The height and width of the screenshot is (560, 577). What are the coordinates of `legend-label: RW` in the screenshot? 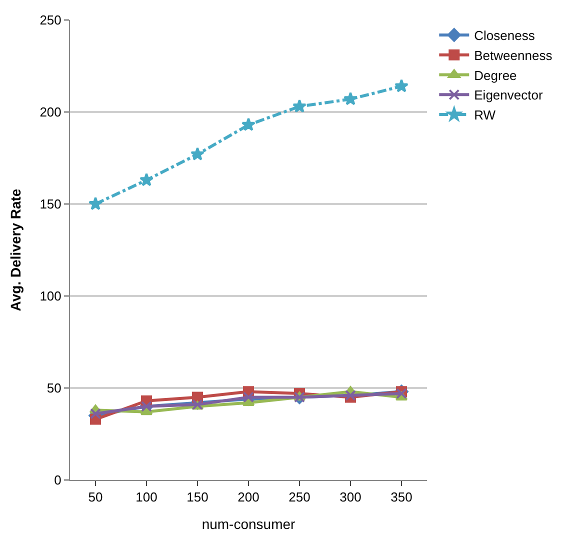 It's located at (485, 115).